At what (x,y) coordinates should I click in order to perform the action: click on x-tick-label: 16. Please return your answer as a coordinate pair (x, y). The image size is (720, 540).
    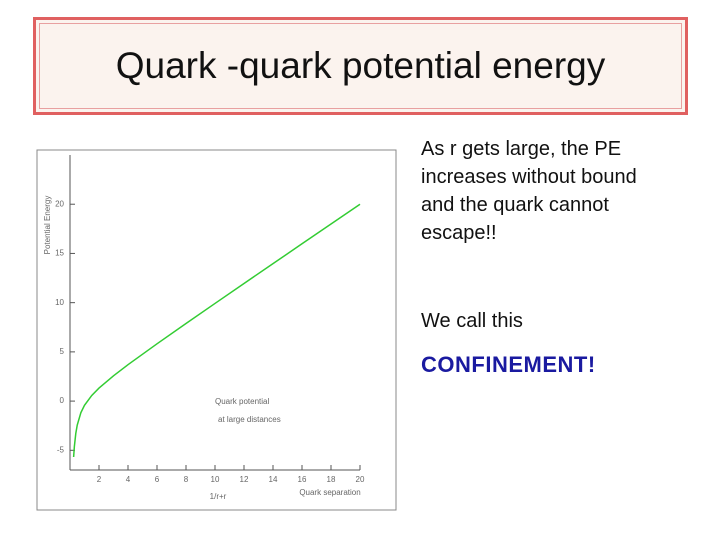
    Looking at the image, I should click on (302, 479).